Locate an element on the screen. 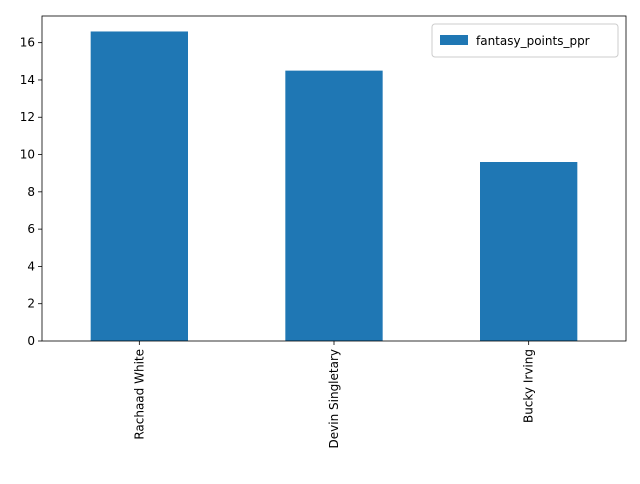 This screenshot has height=484, width=640. y-tick-label: 16 is located at coordinates (27, 43).